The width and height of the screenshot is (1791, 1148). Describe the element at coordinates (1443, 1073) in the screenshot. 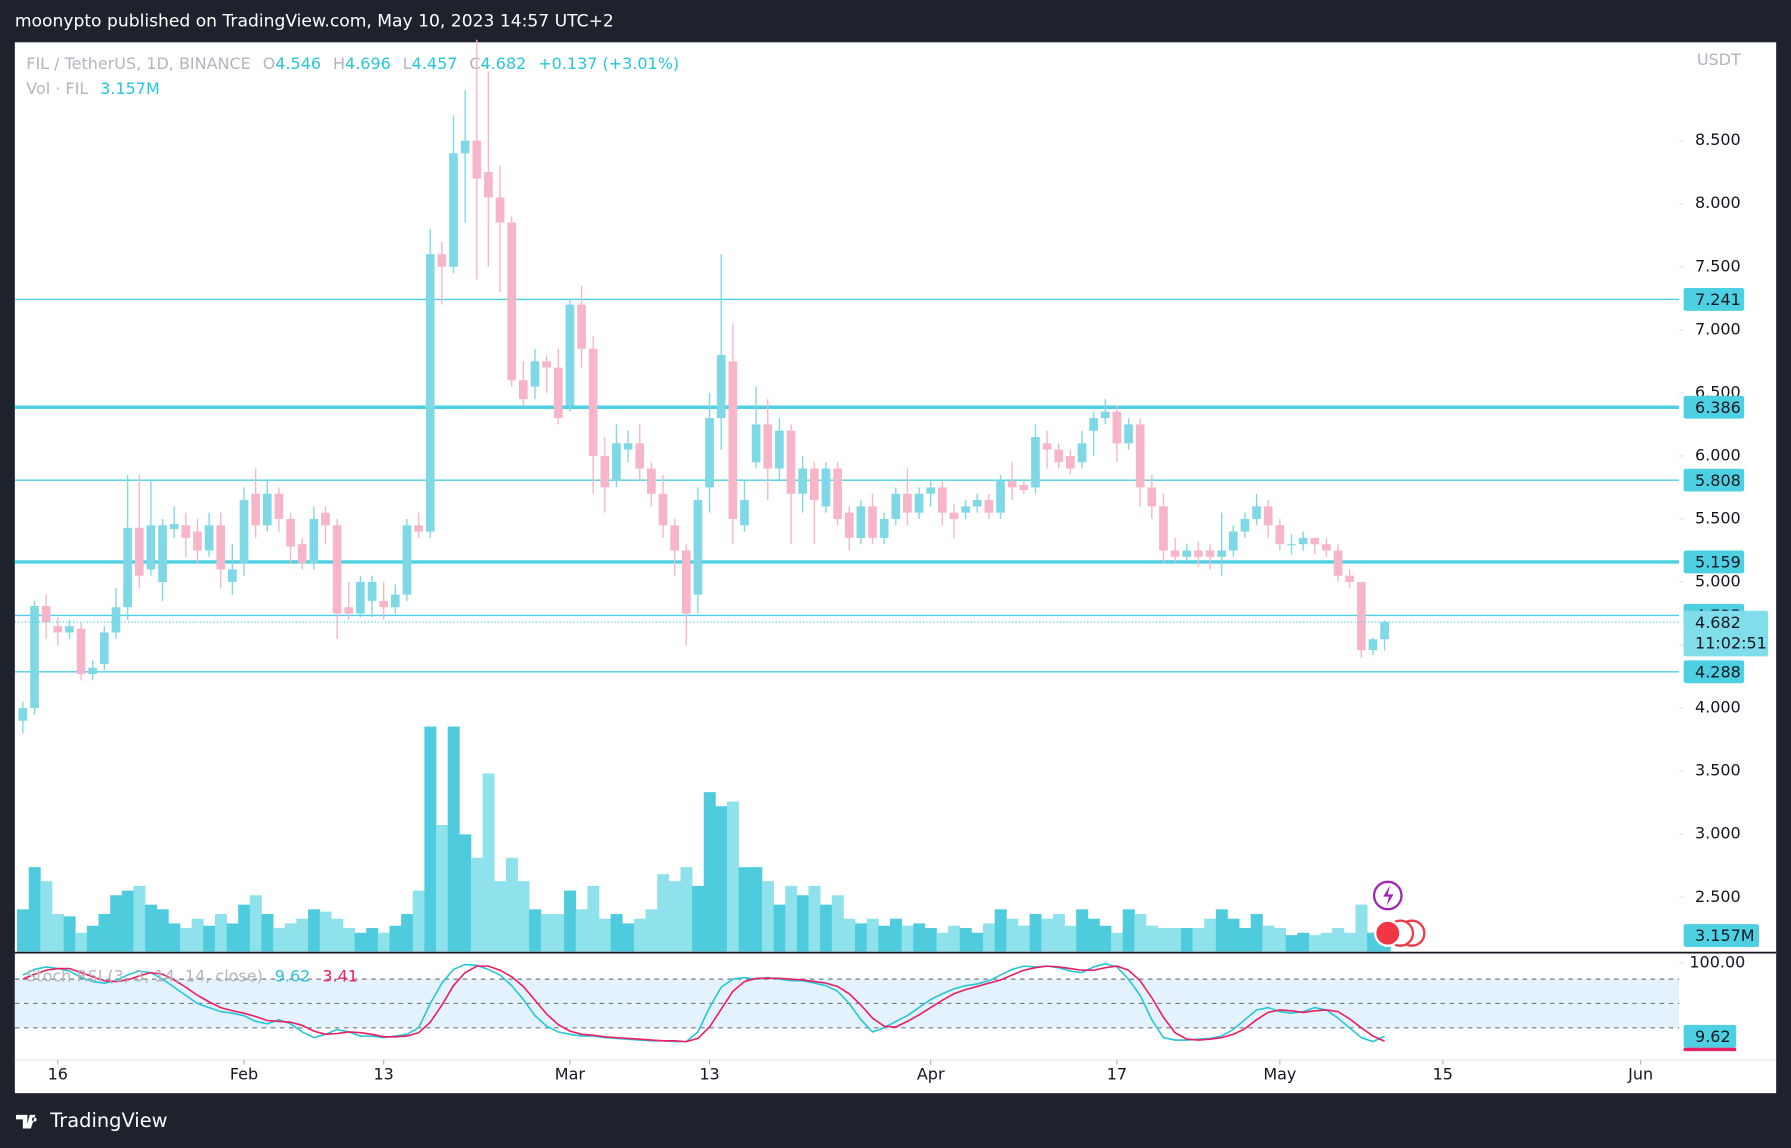

I see `x-tick-label: 15` at that location.